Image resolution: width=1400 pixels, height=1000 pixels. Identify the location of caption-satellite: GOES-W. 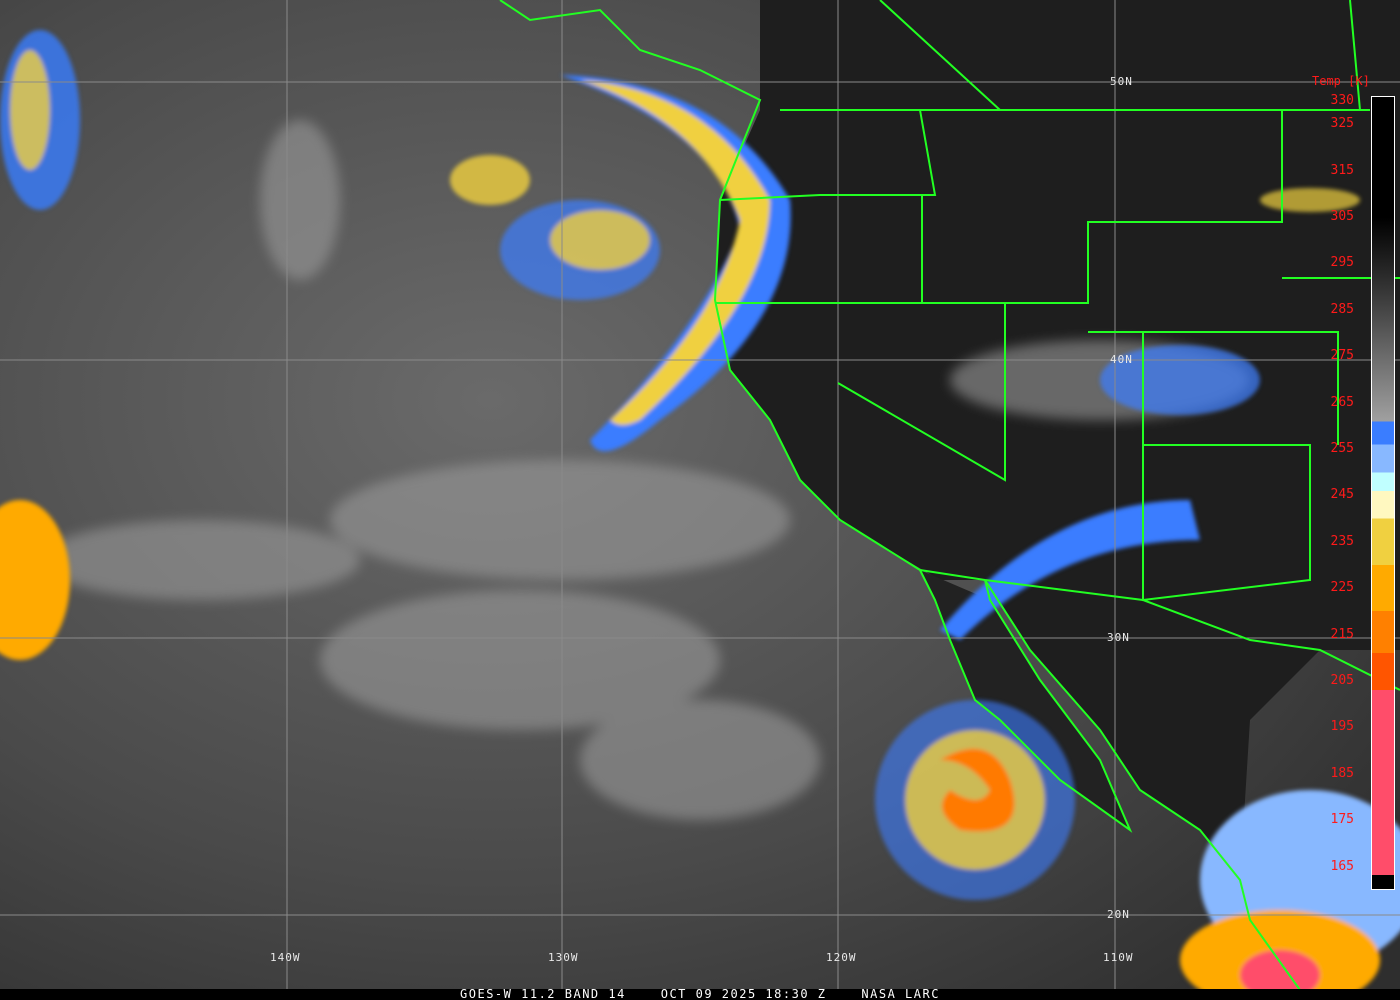
(486, 993).